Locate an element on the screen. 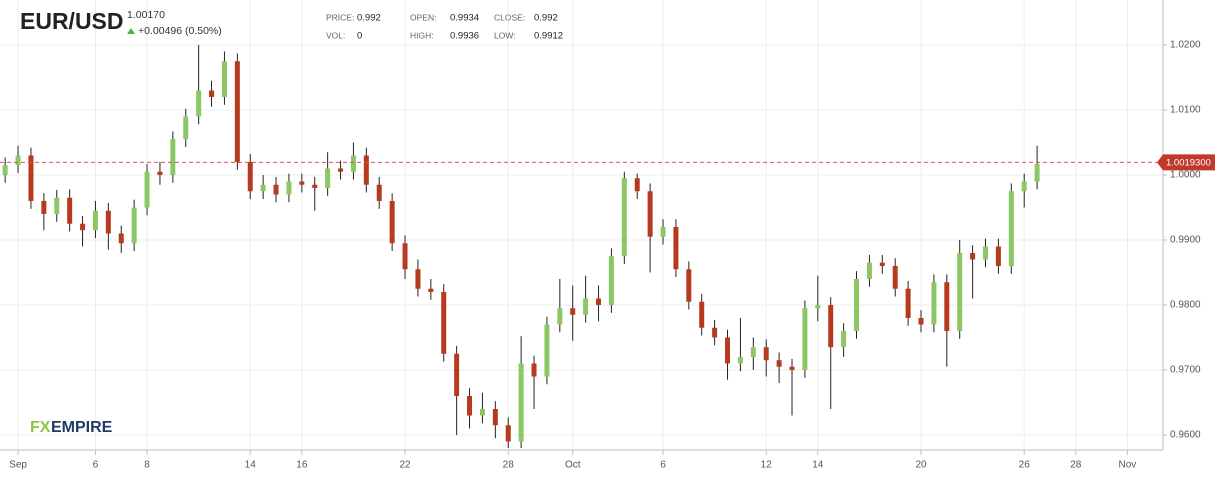  price-tag is located at coordinates (1186, 162).